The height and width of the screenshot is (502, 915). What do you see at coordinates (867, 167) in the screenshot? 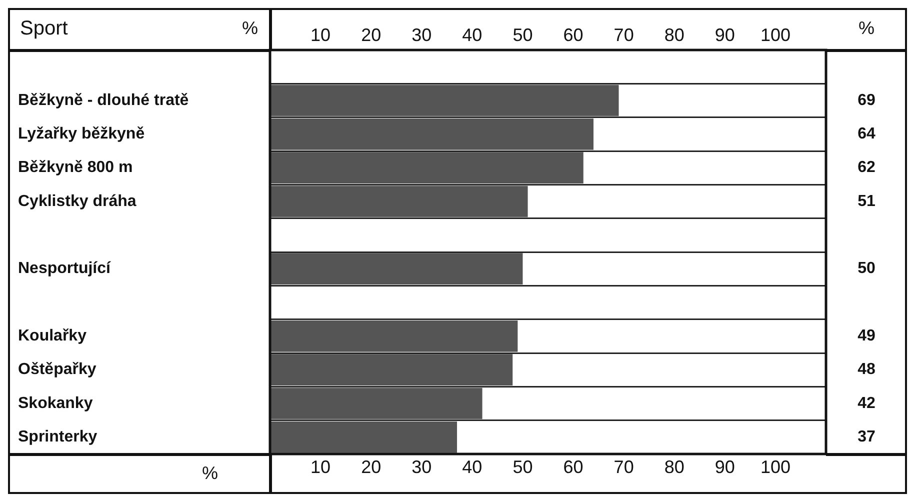
I see `data-label: 62` at bounding box center [867, 167].